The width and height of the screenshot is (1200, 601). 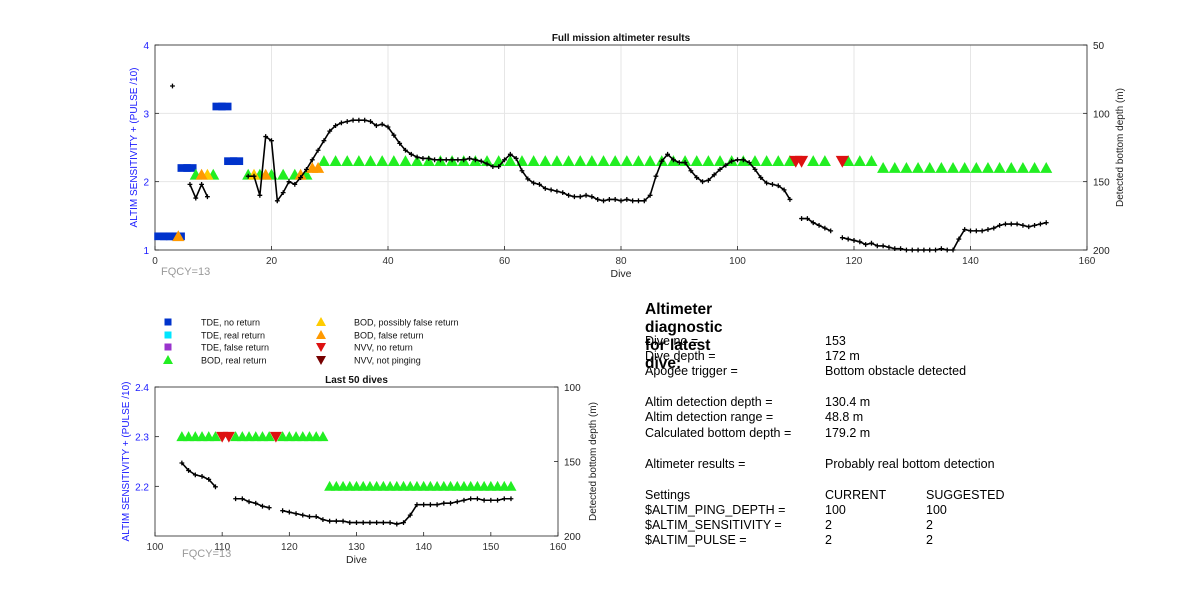 What do you see at coordinates (789, 540) in the screenshot?
I see `pulse-row: $ALTIM_PULSE = 2 2` at bounding box center [789, 540].